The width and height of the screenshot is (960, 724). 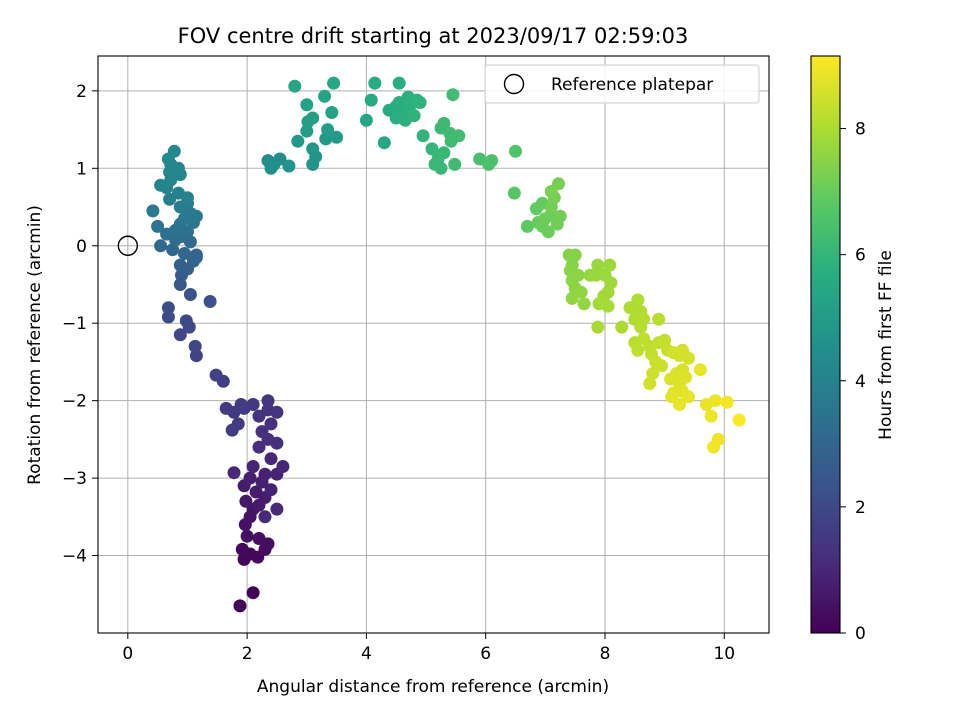 What do you see at coordinates (74, 324) in the screenshot?
I see `y-tick-label: −1` at bounding box center [74, 324].